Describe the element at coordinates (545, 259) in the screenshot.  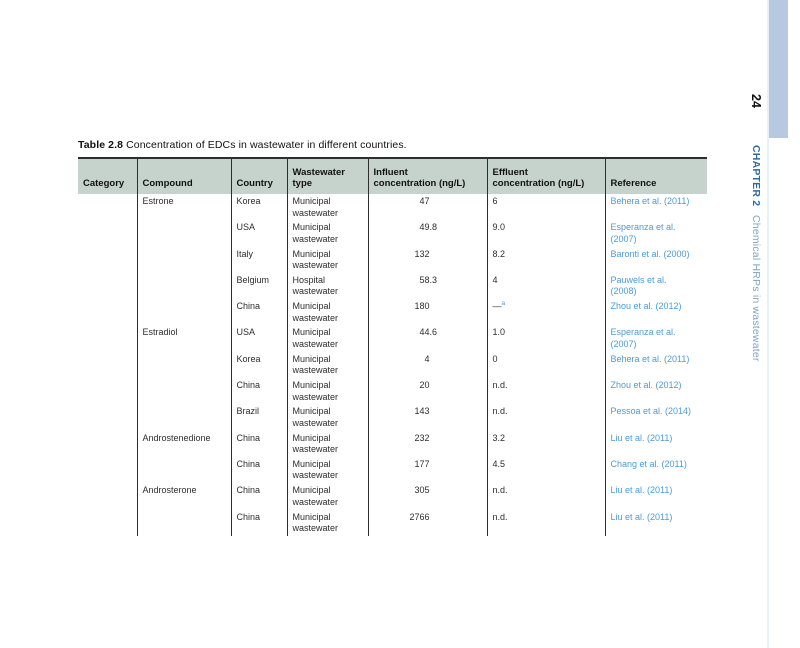
I see `cell-effluent: 8.2` at that location.